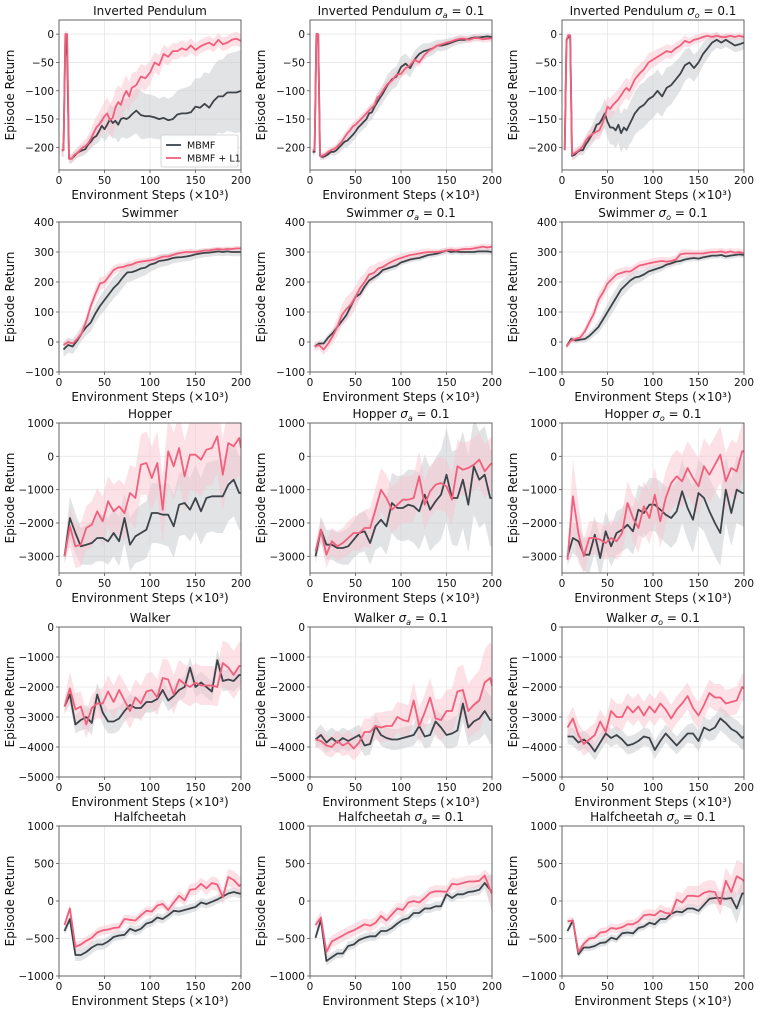  Describe the element at coordinates (401, 12) in the screenshot. I see `panel-title: Inverted Pendulum σa = 0.1` at that location.